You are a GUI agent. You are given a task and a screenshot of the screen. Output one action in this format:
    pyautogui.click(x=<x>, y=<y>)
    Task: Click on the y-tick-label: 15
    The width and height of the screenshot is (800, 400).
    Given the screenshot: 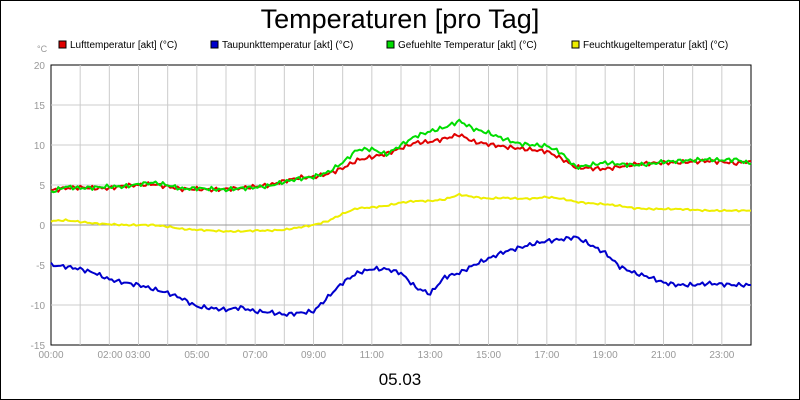 What is the action you would take?
    pyautogui.click(x=40, y=106)
    